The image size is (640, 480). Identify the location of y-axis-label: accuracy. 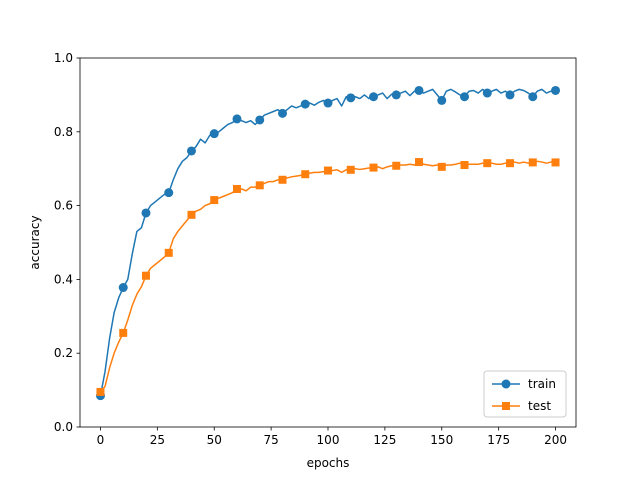
(35, 242).